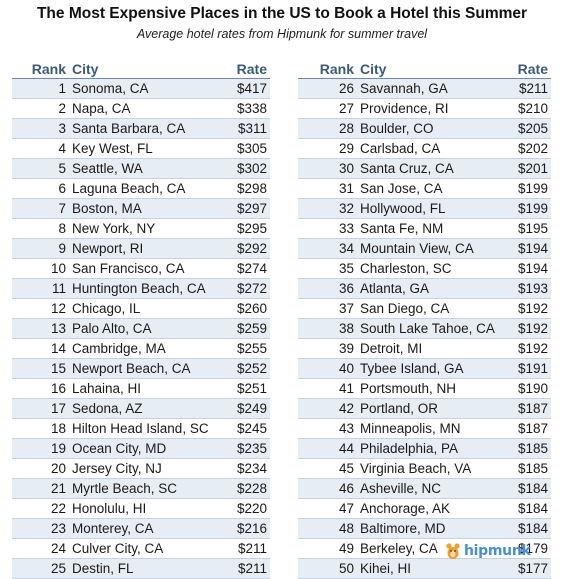 This screenshot has width=564, height=579. What do you see at coordinates (141, 288) in the screenshot?
I see `table-row: 11 Huntington Beach, CA $272` at bounding box center [141, 288].